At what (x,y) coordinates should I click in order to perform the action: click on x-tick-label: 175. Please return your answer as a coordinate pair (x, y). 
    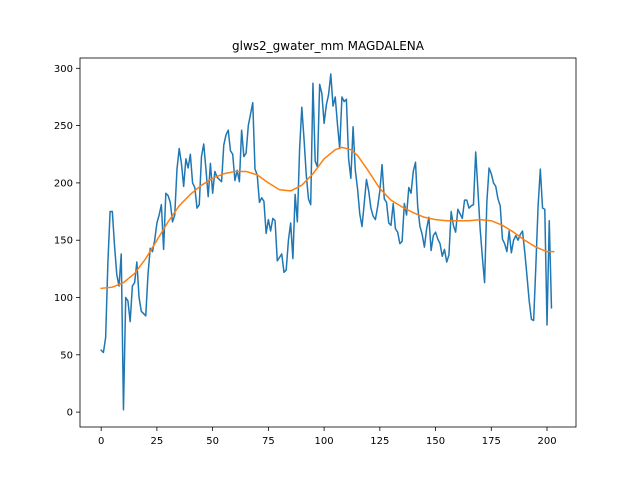
    Looking at the image, I should click on (491, 441).